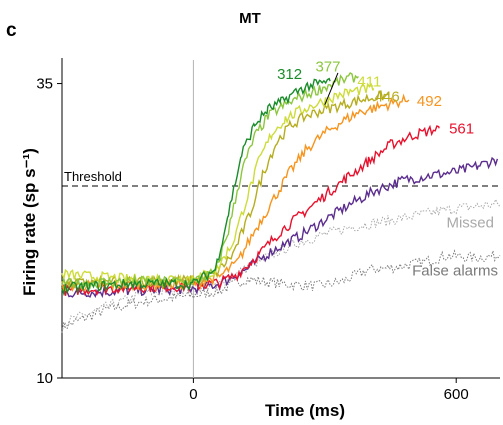 The width and height of the screenshot is (503, 425). Describe the element at coordinates (44, 378) in the screenshot. I see `y-tick-label: 10` at that location.